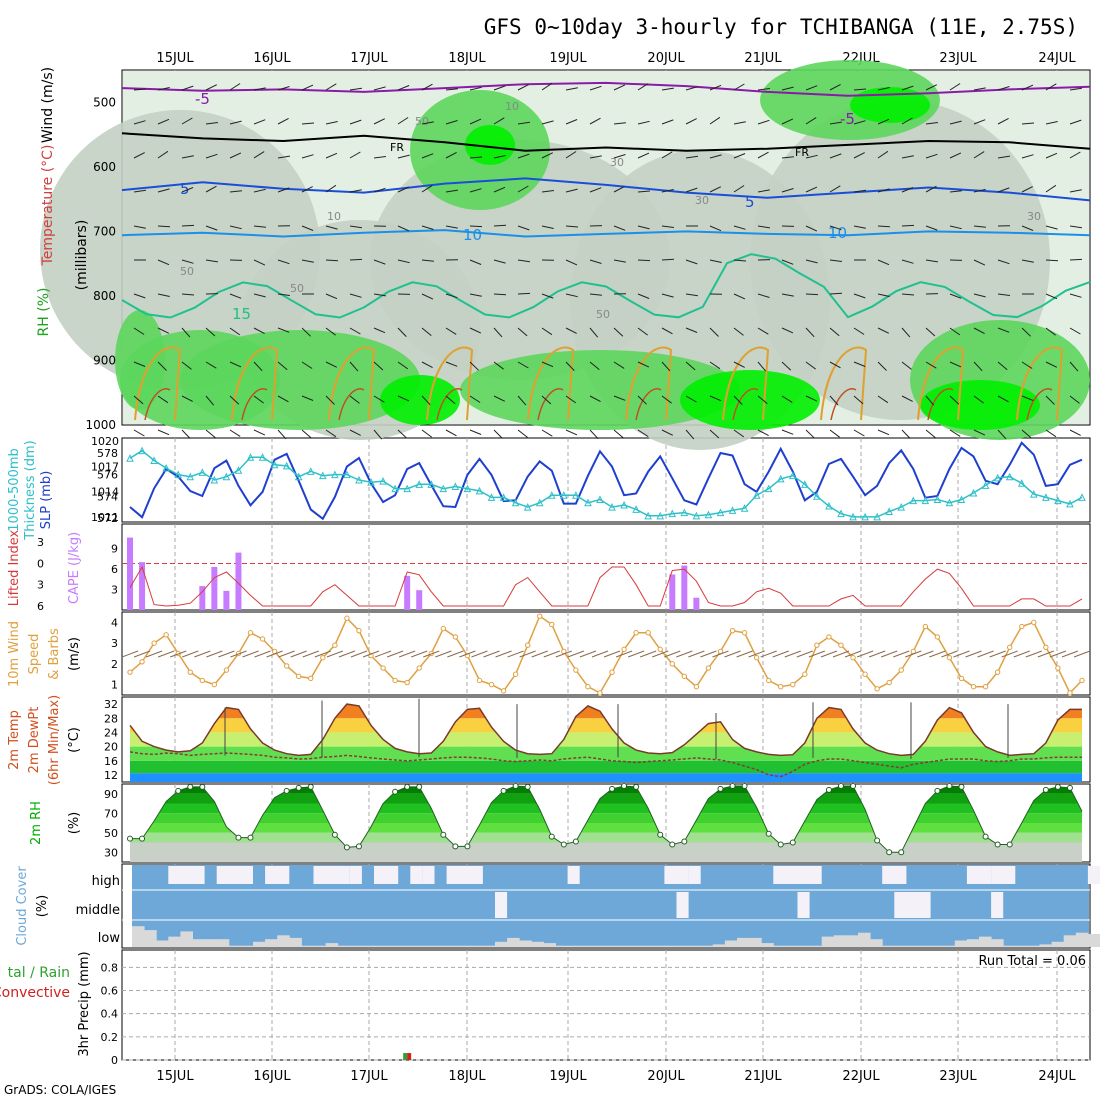  I want to click on middle-cloud-gap, so click(501, 905).